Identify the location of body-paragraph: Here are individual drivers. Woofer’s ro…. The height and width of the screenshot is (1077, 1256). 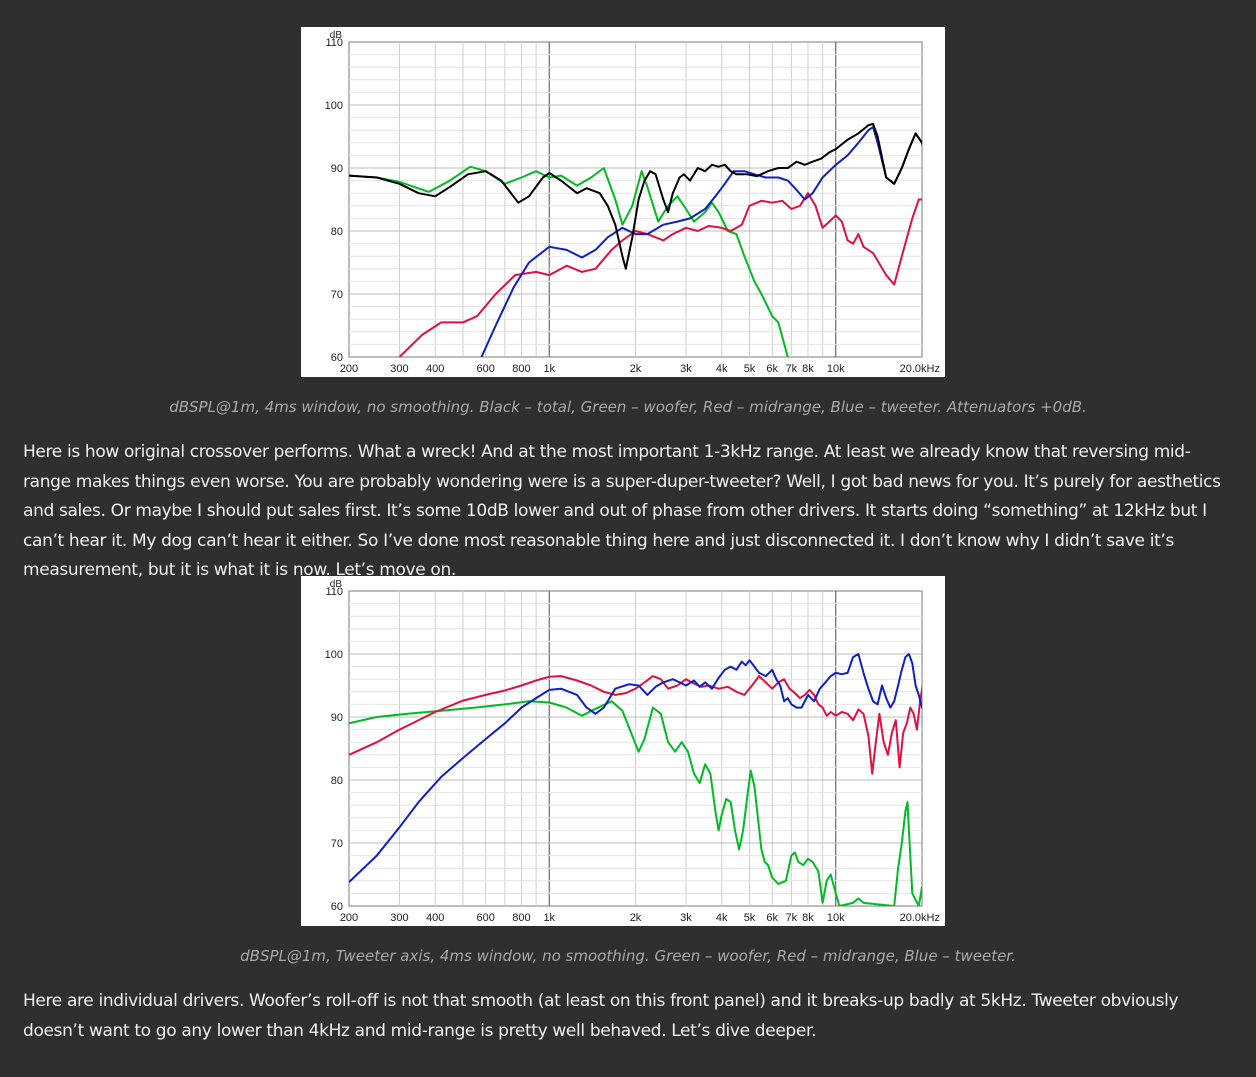
(601, 1016).